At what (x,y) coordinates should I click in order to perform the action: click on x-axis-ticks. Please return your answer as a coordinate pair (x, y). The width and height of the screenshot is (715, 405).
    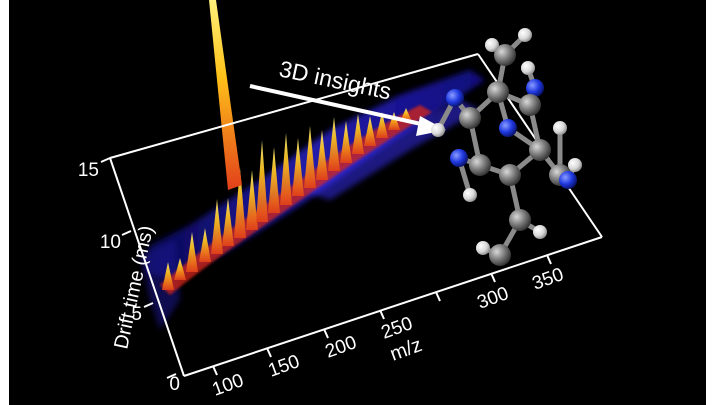
    Looking at the image, I should click on (382, 315).